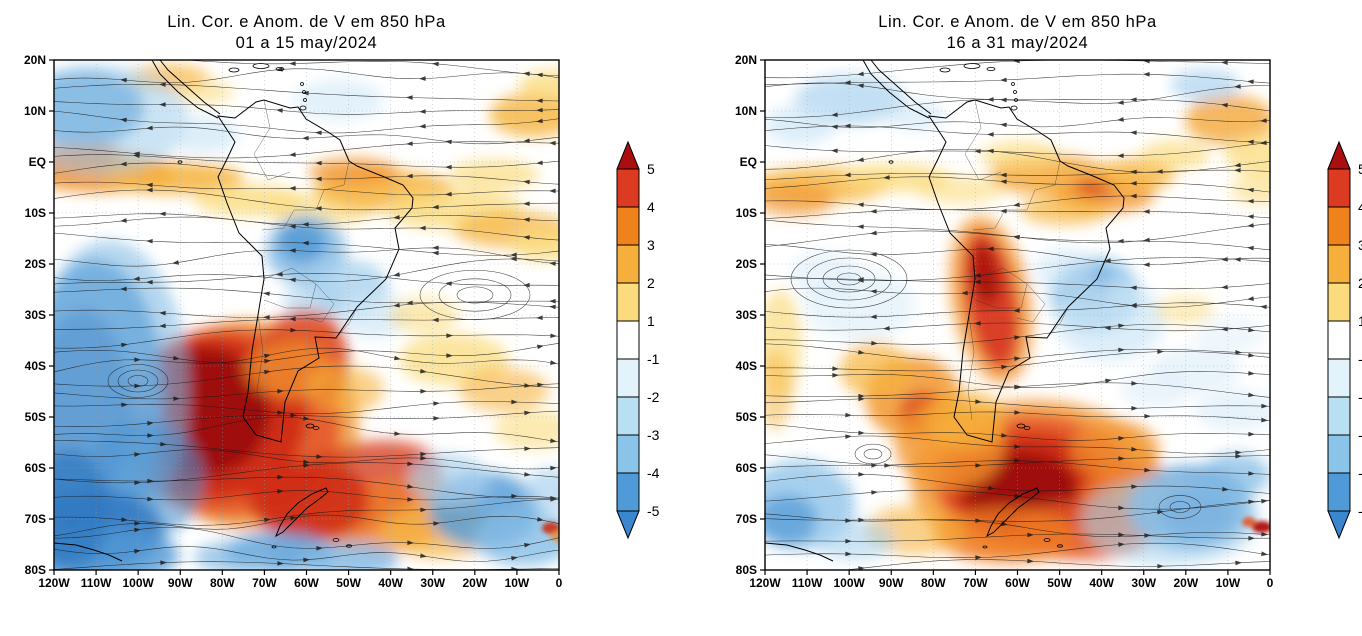 This screenshot has width=1362, height=636. Describe the element at coordinates (34, 60) in the screenshot. I see `y-tick-label: 20N` at that location.